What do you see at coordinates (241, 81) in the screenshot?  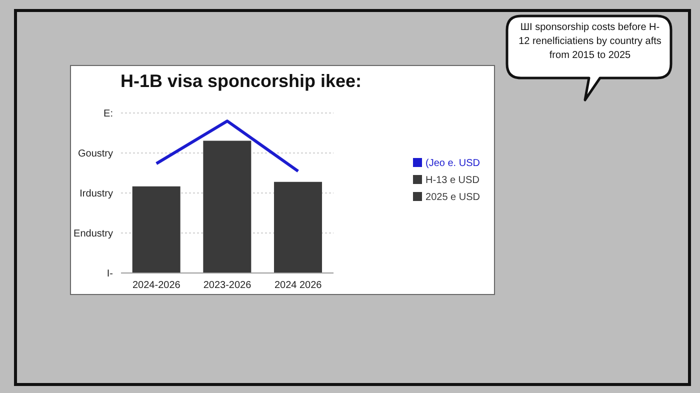 I see `chart-title: H-1B visa sponcorship ikee:` at bounding box center [241, 81].